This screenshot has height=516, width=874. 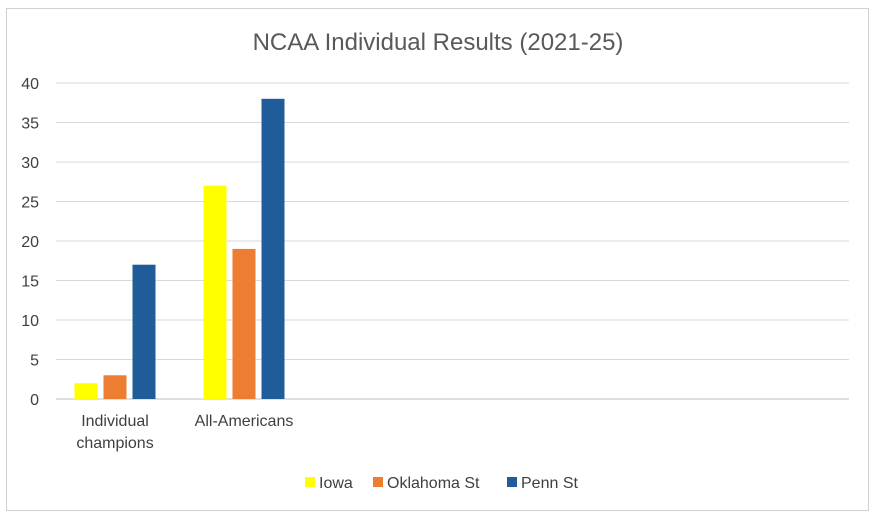 What do you see at coordinates (34, 400) in the screenshot?
I see `y-tick-label: 0` at bounding box center [34, 400].